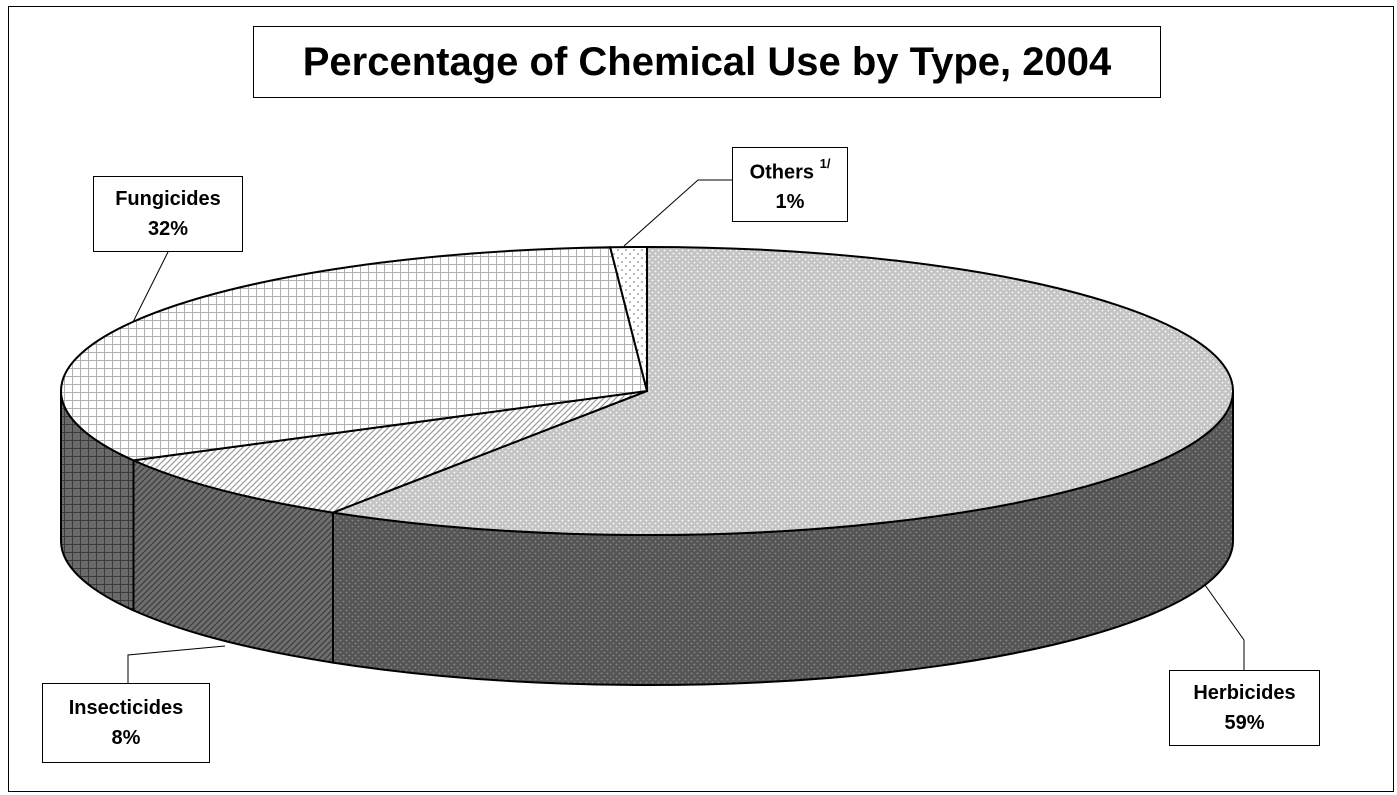 The width and height of the screenshot is (1397, 795). Describe the element at coordinates (1244, 693) in the screenshot. I see `data-label-herbicides-name: Herbicides` at that location.